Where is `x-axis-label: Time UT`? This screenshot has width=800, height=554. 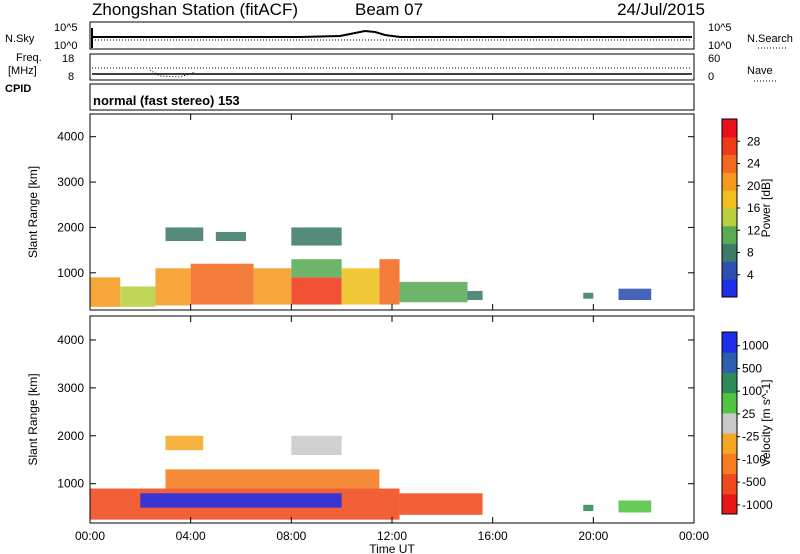
x-axis-label: Time UT is located at coordinates (392, 548).